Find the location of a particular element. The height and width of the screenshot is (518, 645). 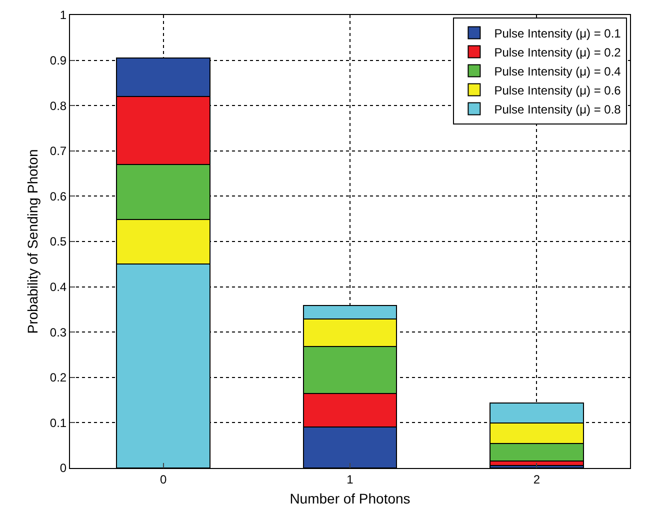

y-tick-label: 0.8 is located at coordinates (58, 105).